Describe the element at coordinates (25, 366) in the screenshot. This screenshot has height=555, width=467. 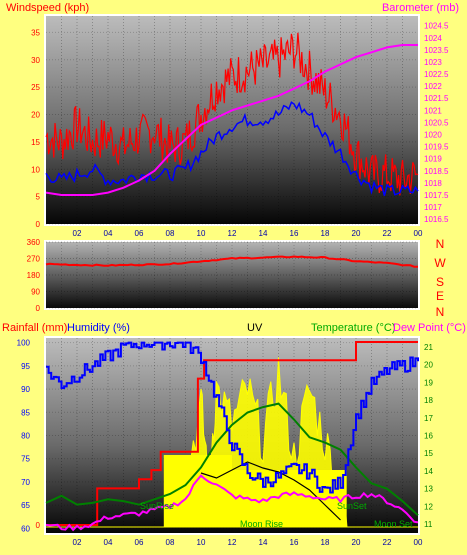
I see `humidity-tick-label: 95` at that location.